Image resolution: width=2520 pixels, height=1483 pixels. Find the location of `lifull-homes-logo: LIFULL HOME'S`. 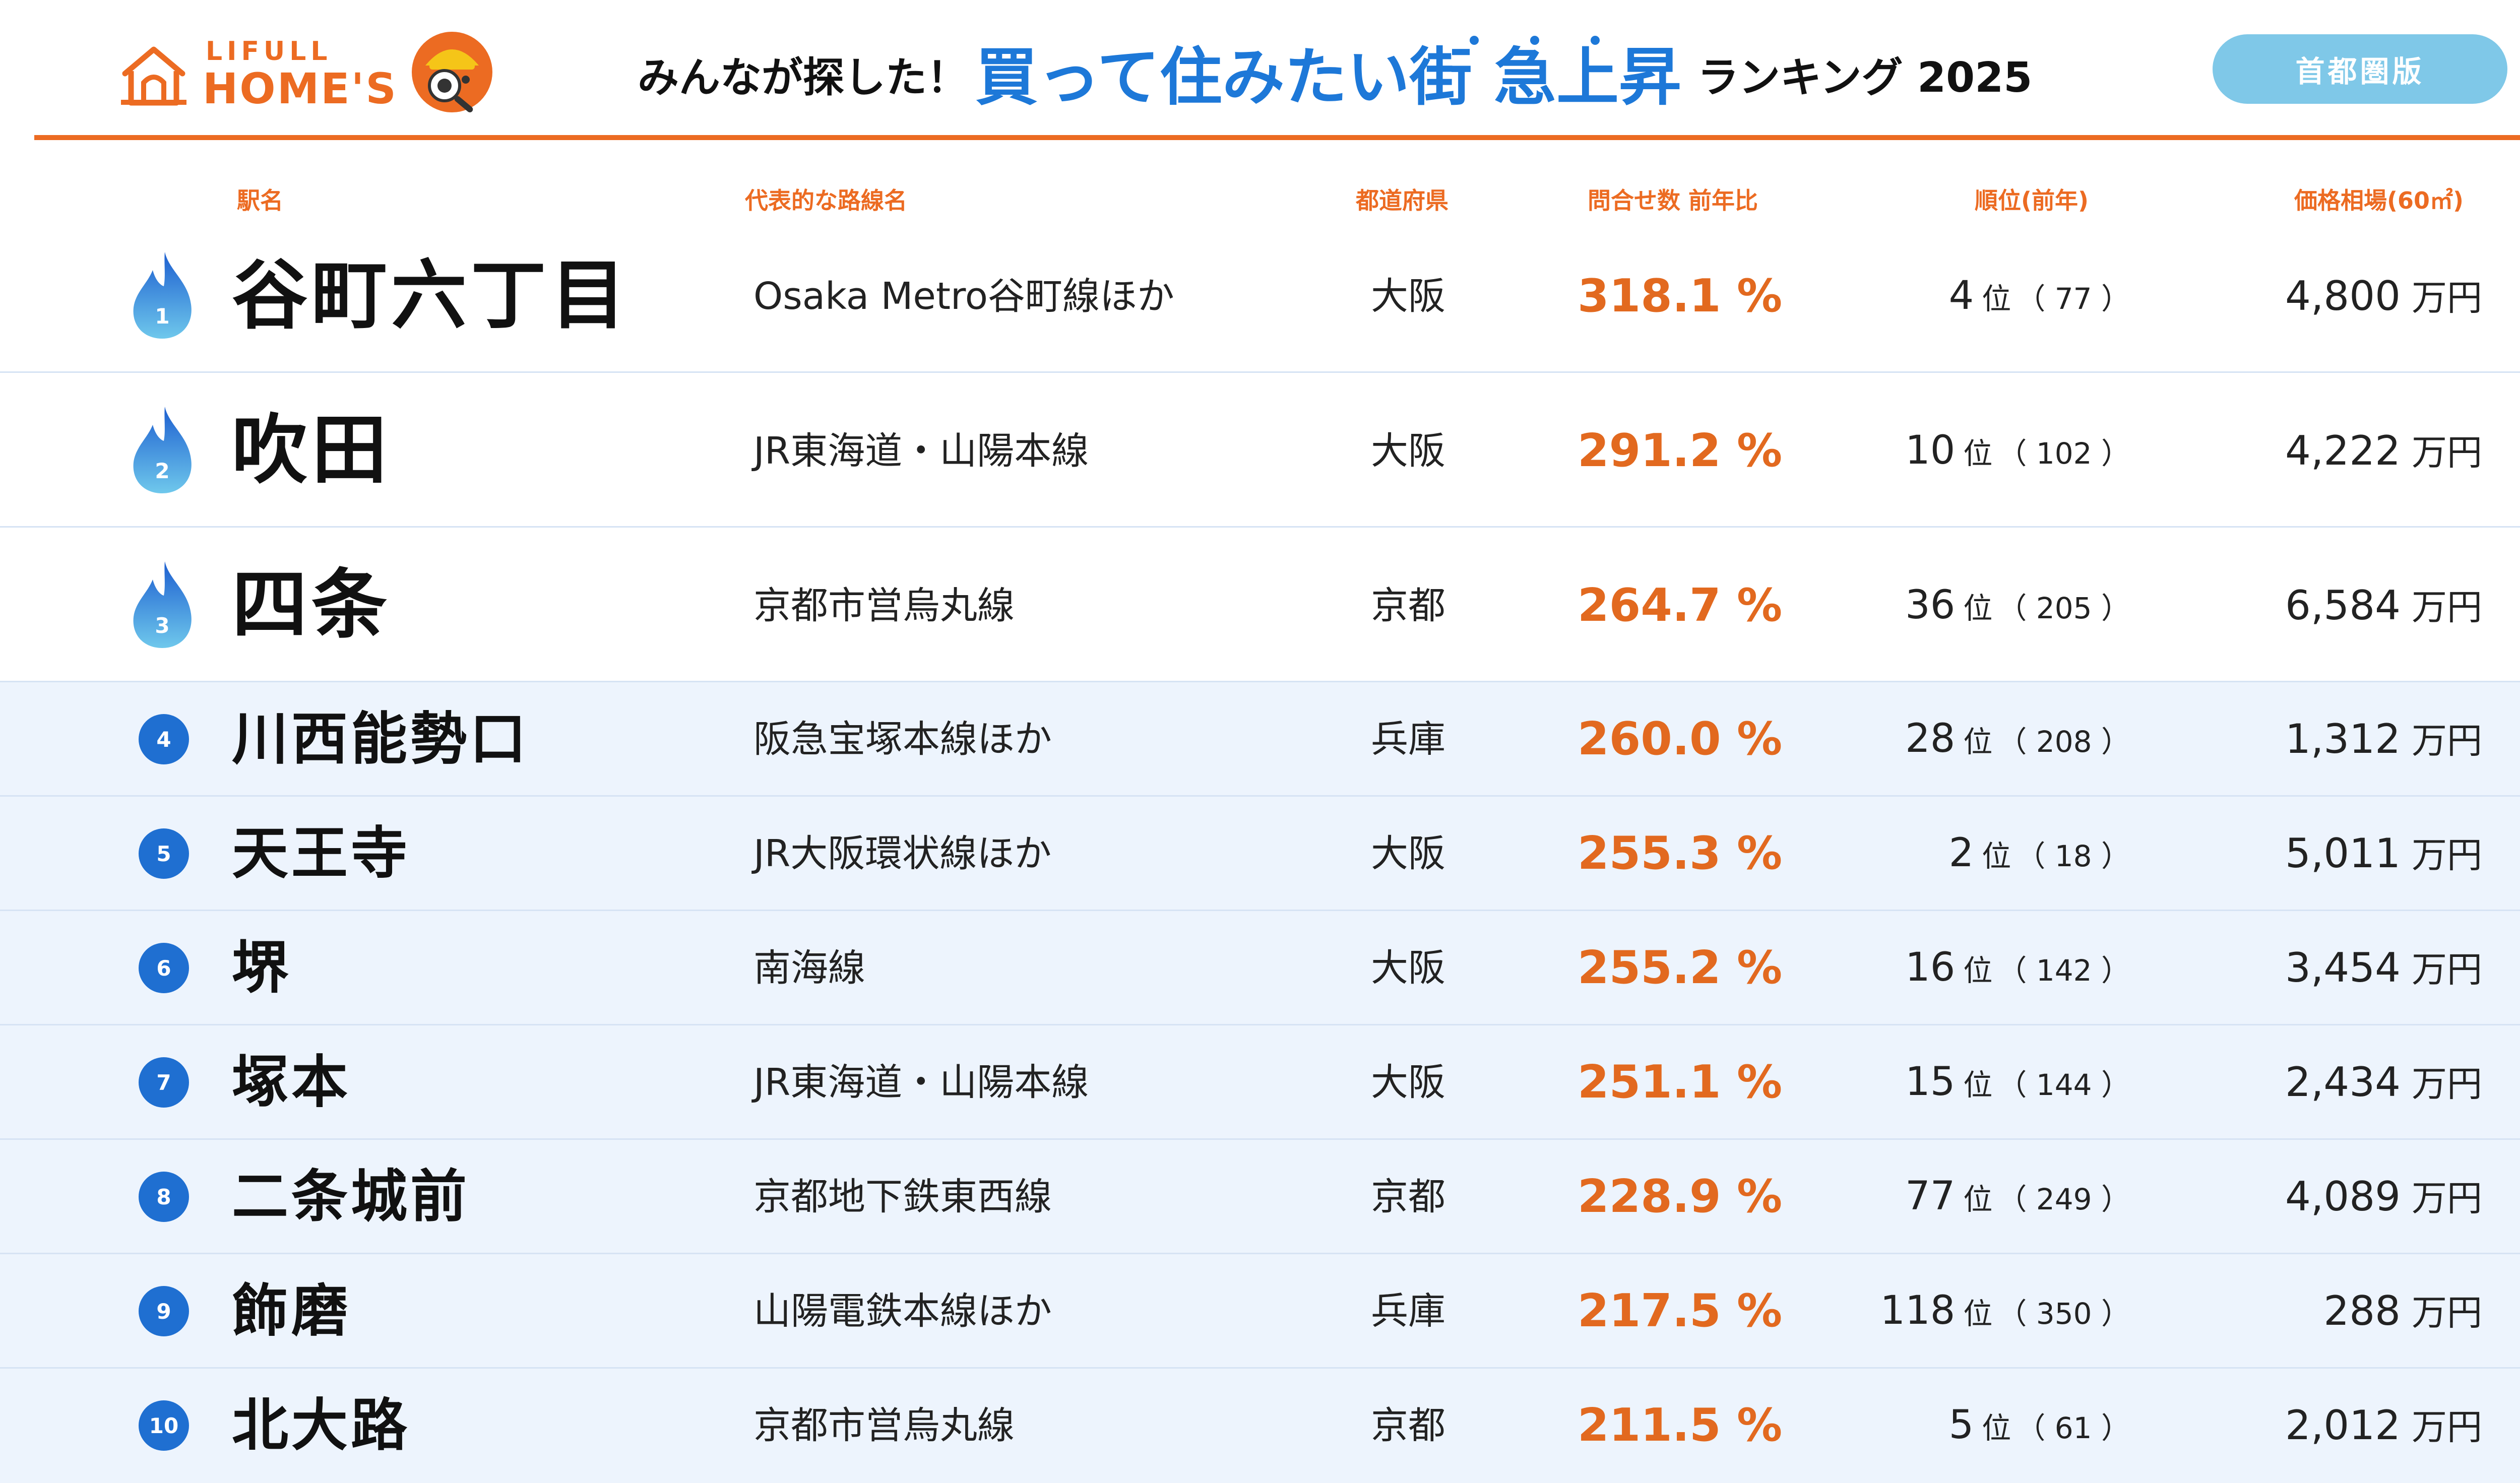

lifull-homes-logo: LIFULL HOME'S is located at coordinates (307, 72).